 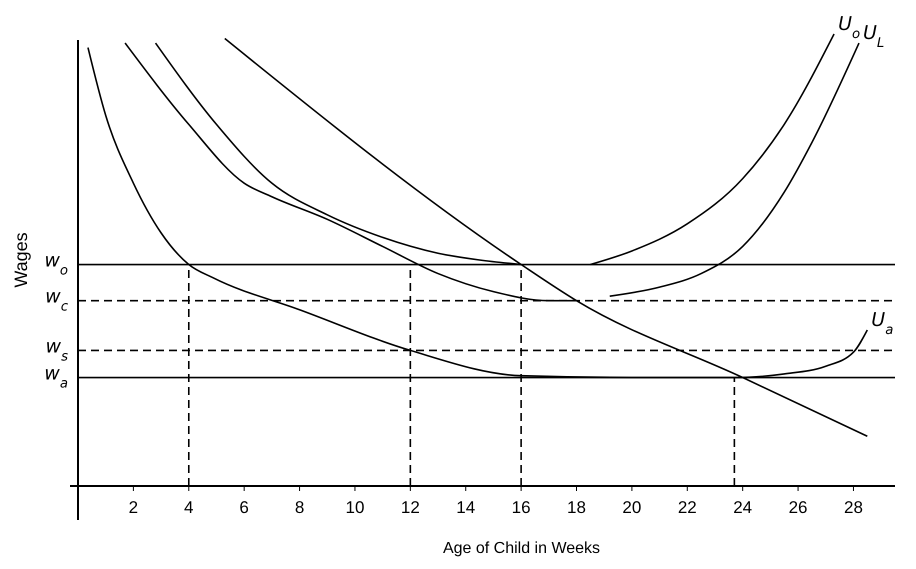 What do you see at coordinates (56, 377) in the screenshot?
I see `ref-line-label: w$_{a}$` at bounding box center [56, 377].